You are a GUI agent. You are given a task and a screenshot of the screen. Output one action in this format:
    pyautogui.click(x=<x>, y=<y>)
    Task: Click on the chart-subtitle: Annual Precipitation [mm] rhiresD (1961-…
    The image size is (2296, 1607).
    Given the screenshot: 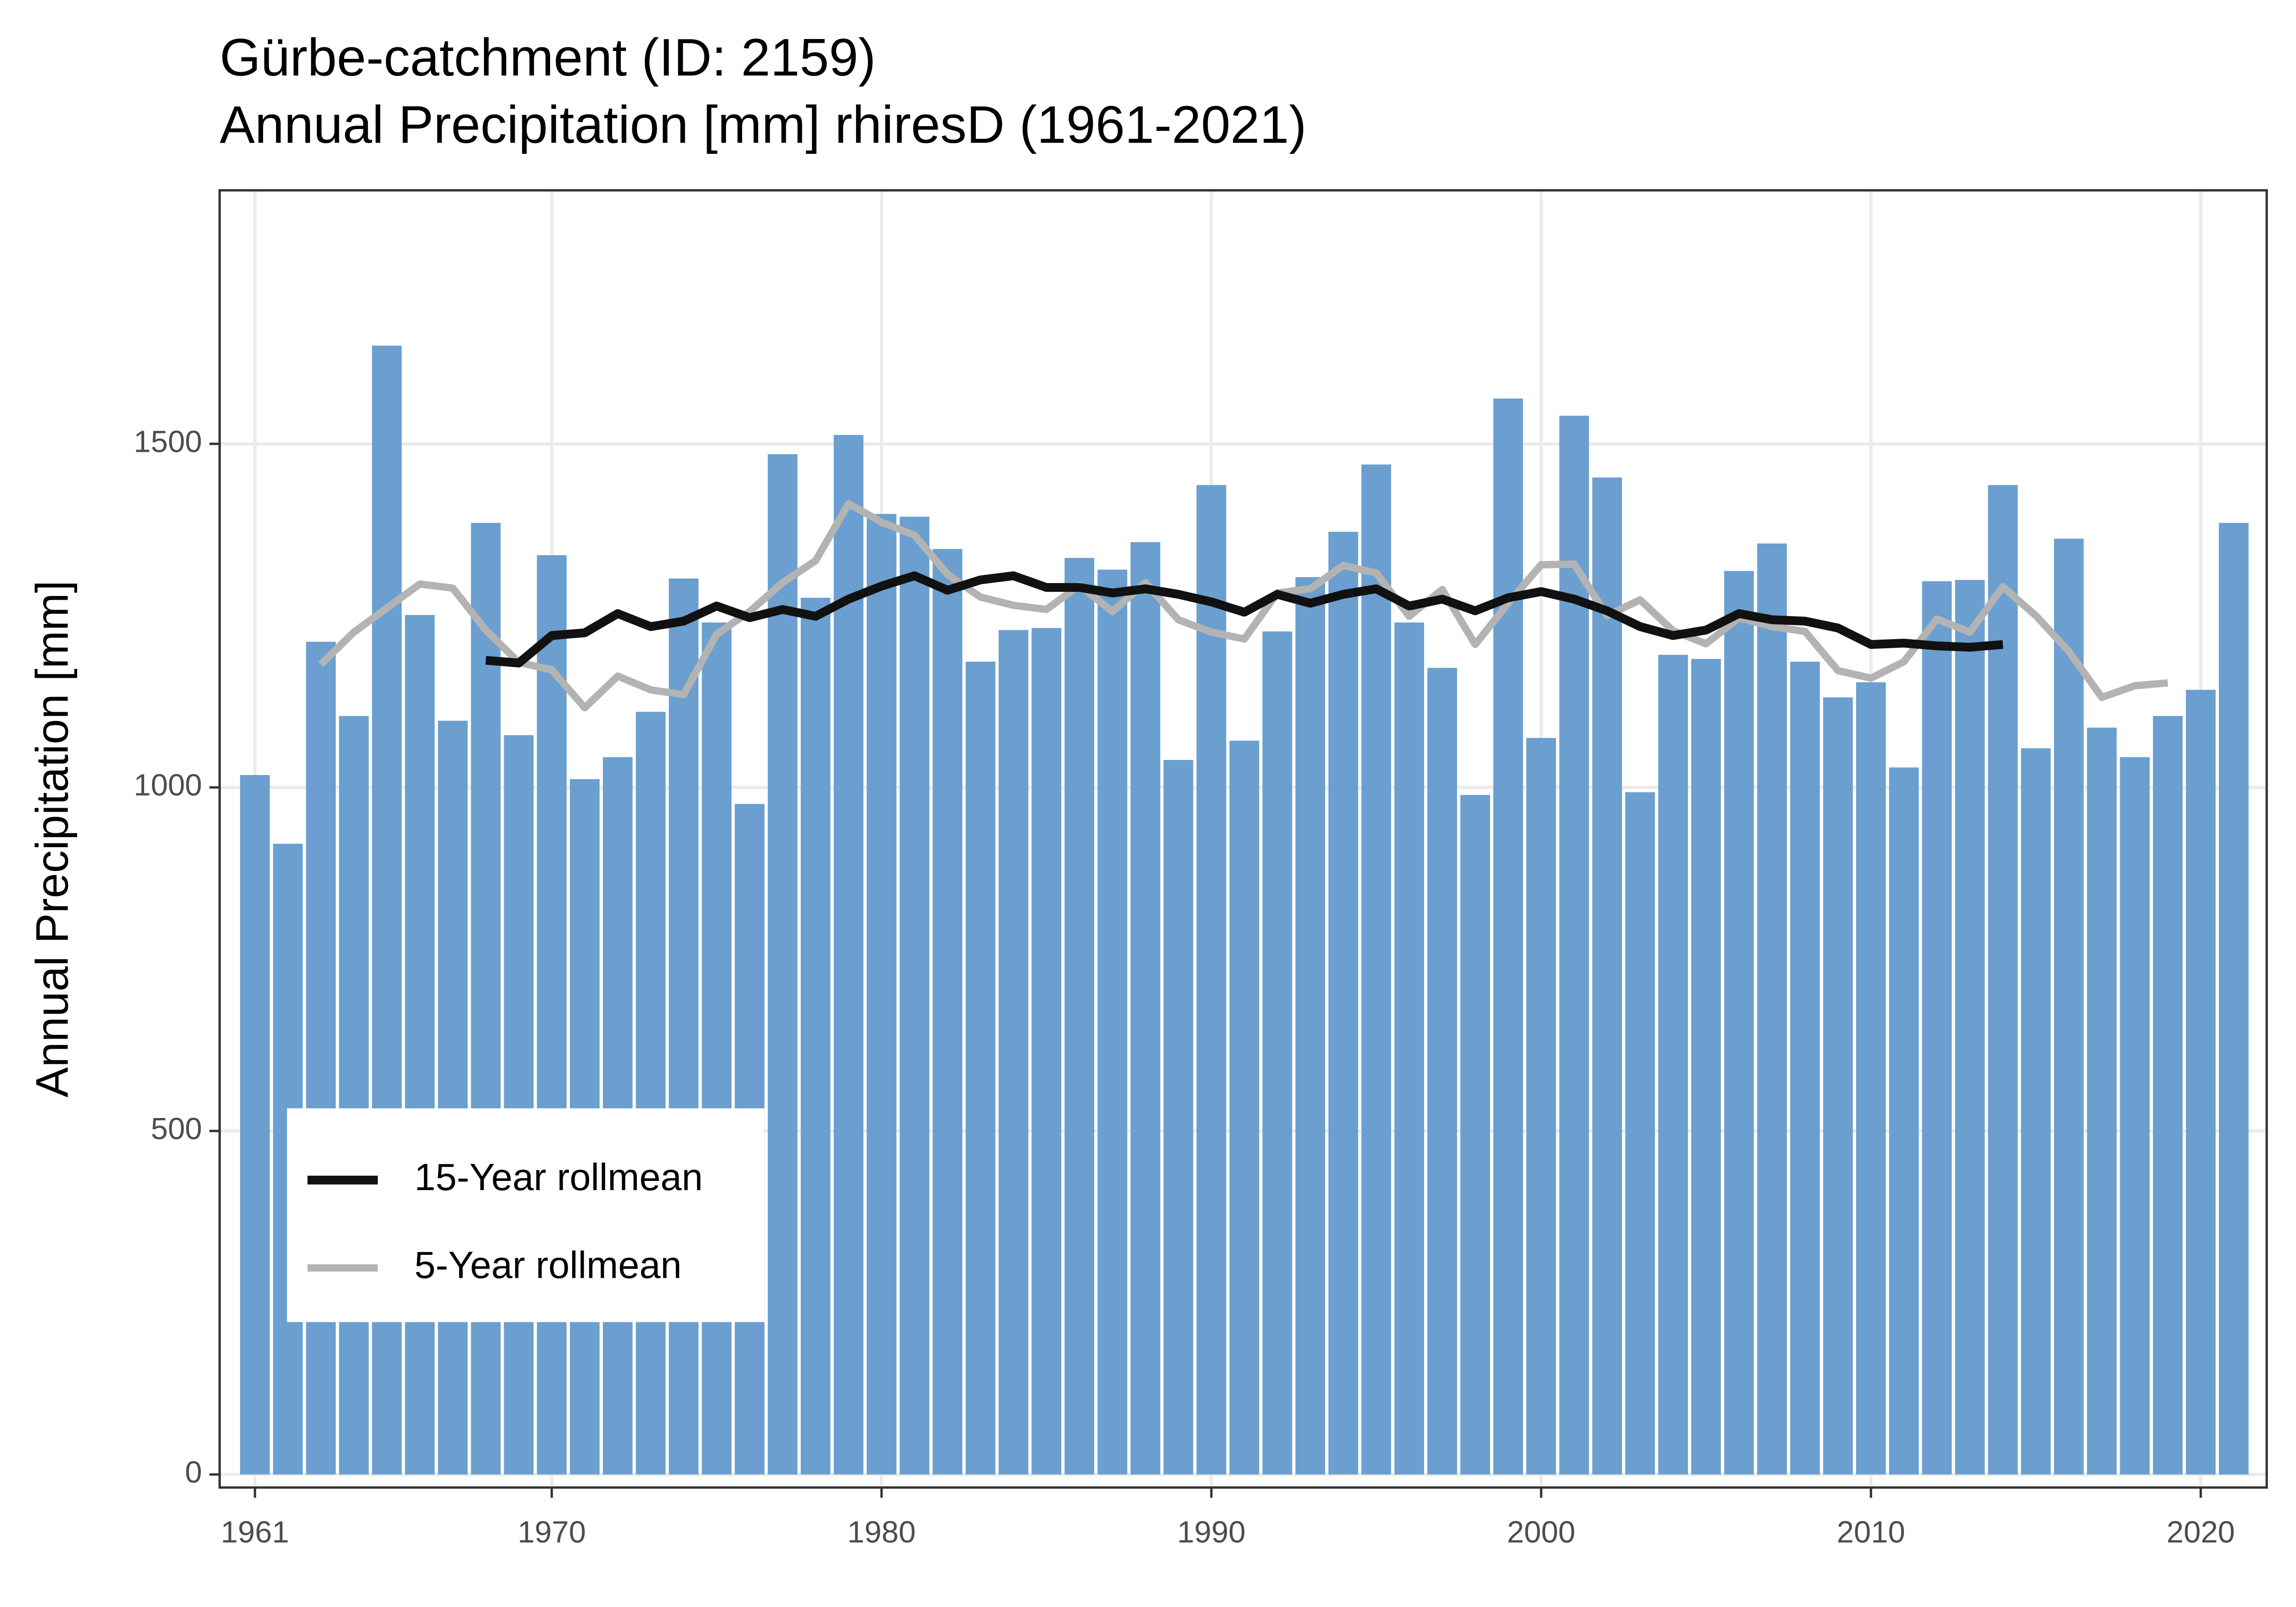 What is the action you would take?
    pyautogui.click(x=762, y=125)
    